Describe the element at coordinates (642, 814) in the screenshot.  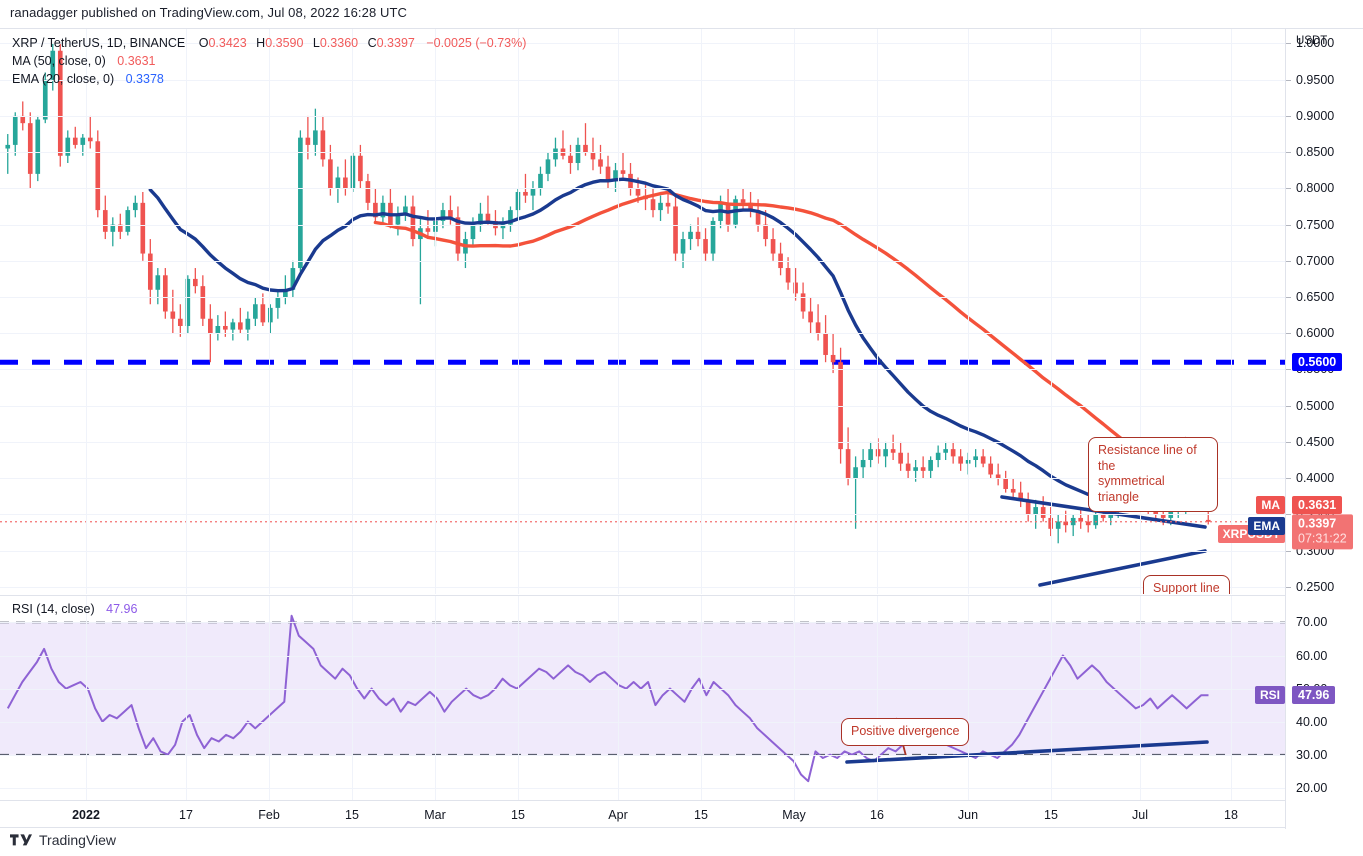
I see `time-axis: 2022 17 Feb 15 Mar 15 Apr 15 May 16 Jun 15 Jul 18` at that location.